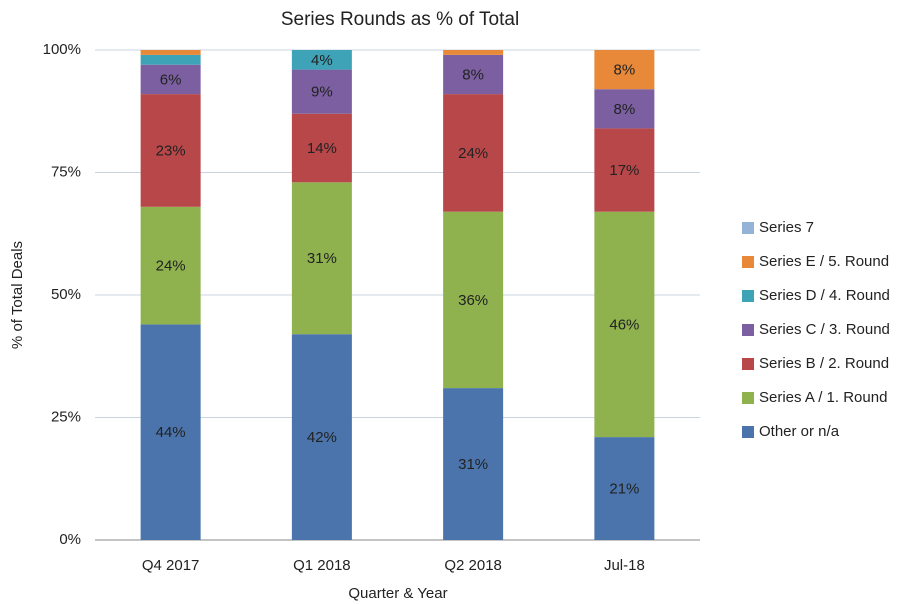 Image resolution: width=921 pixels, height=604 pixels. What do you see at coordinates (66, 171) in the screenshot?
I see `y-tick-label: 75%` at bounding box center [66, 171].